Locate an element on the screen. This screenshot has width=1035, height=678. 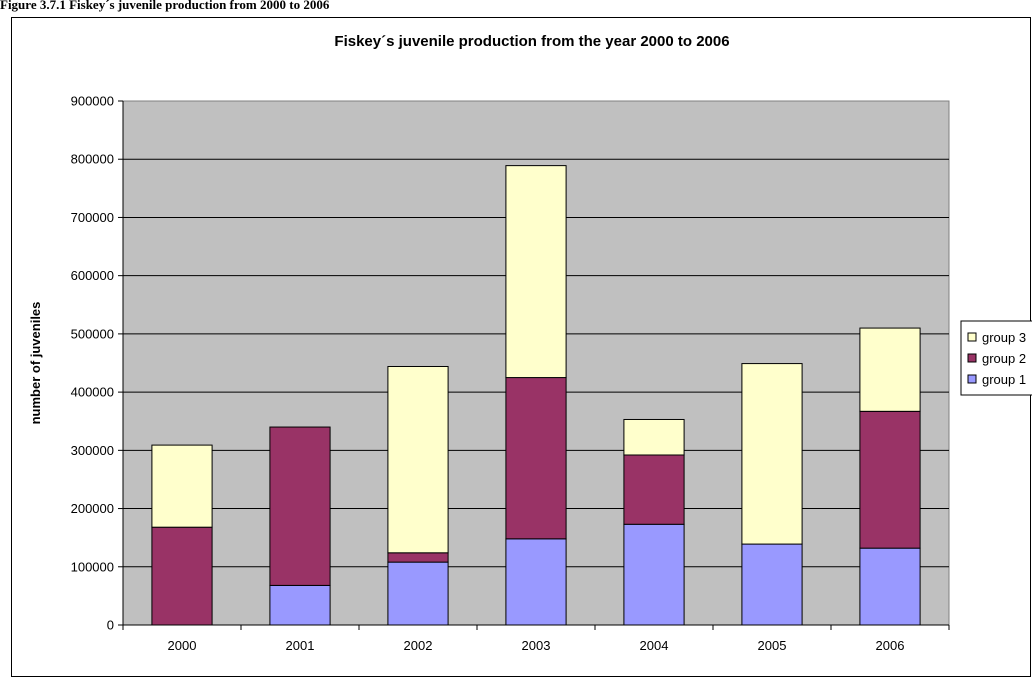
legend-label: group 1 is located at coordinates (1004, 379).